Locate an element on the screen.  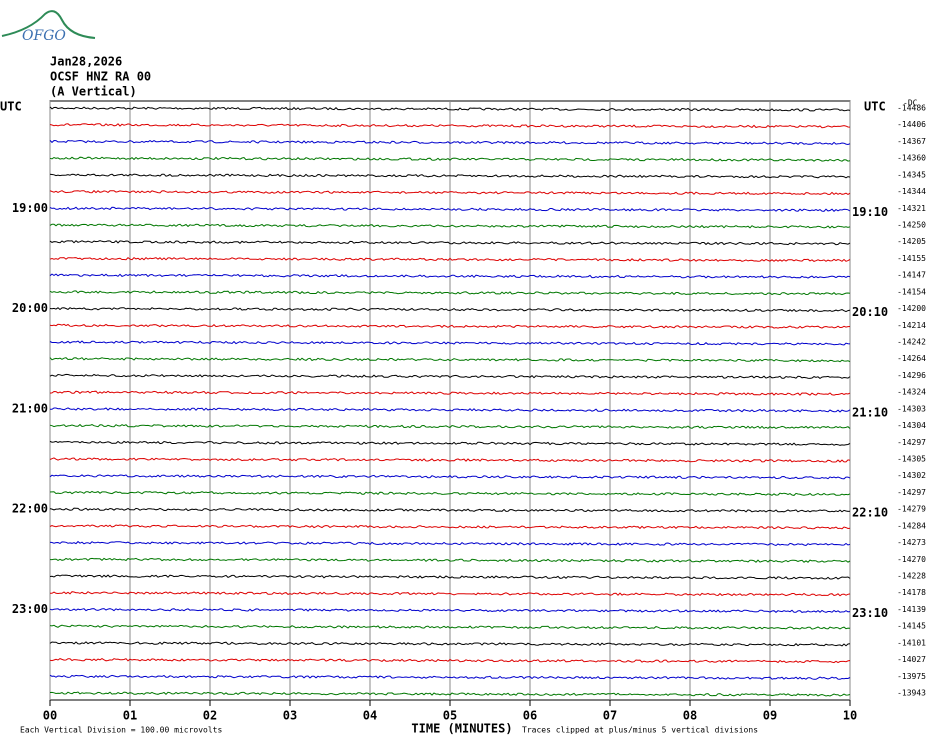
component: (A Vertical) is located at coordinates (93, 92).